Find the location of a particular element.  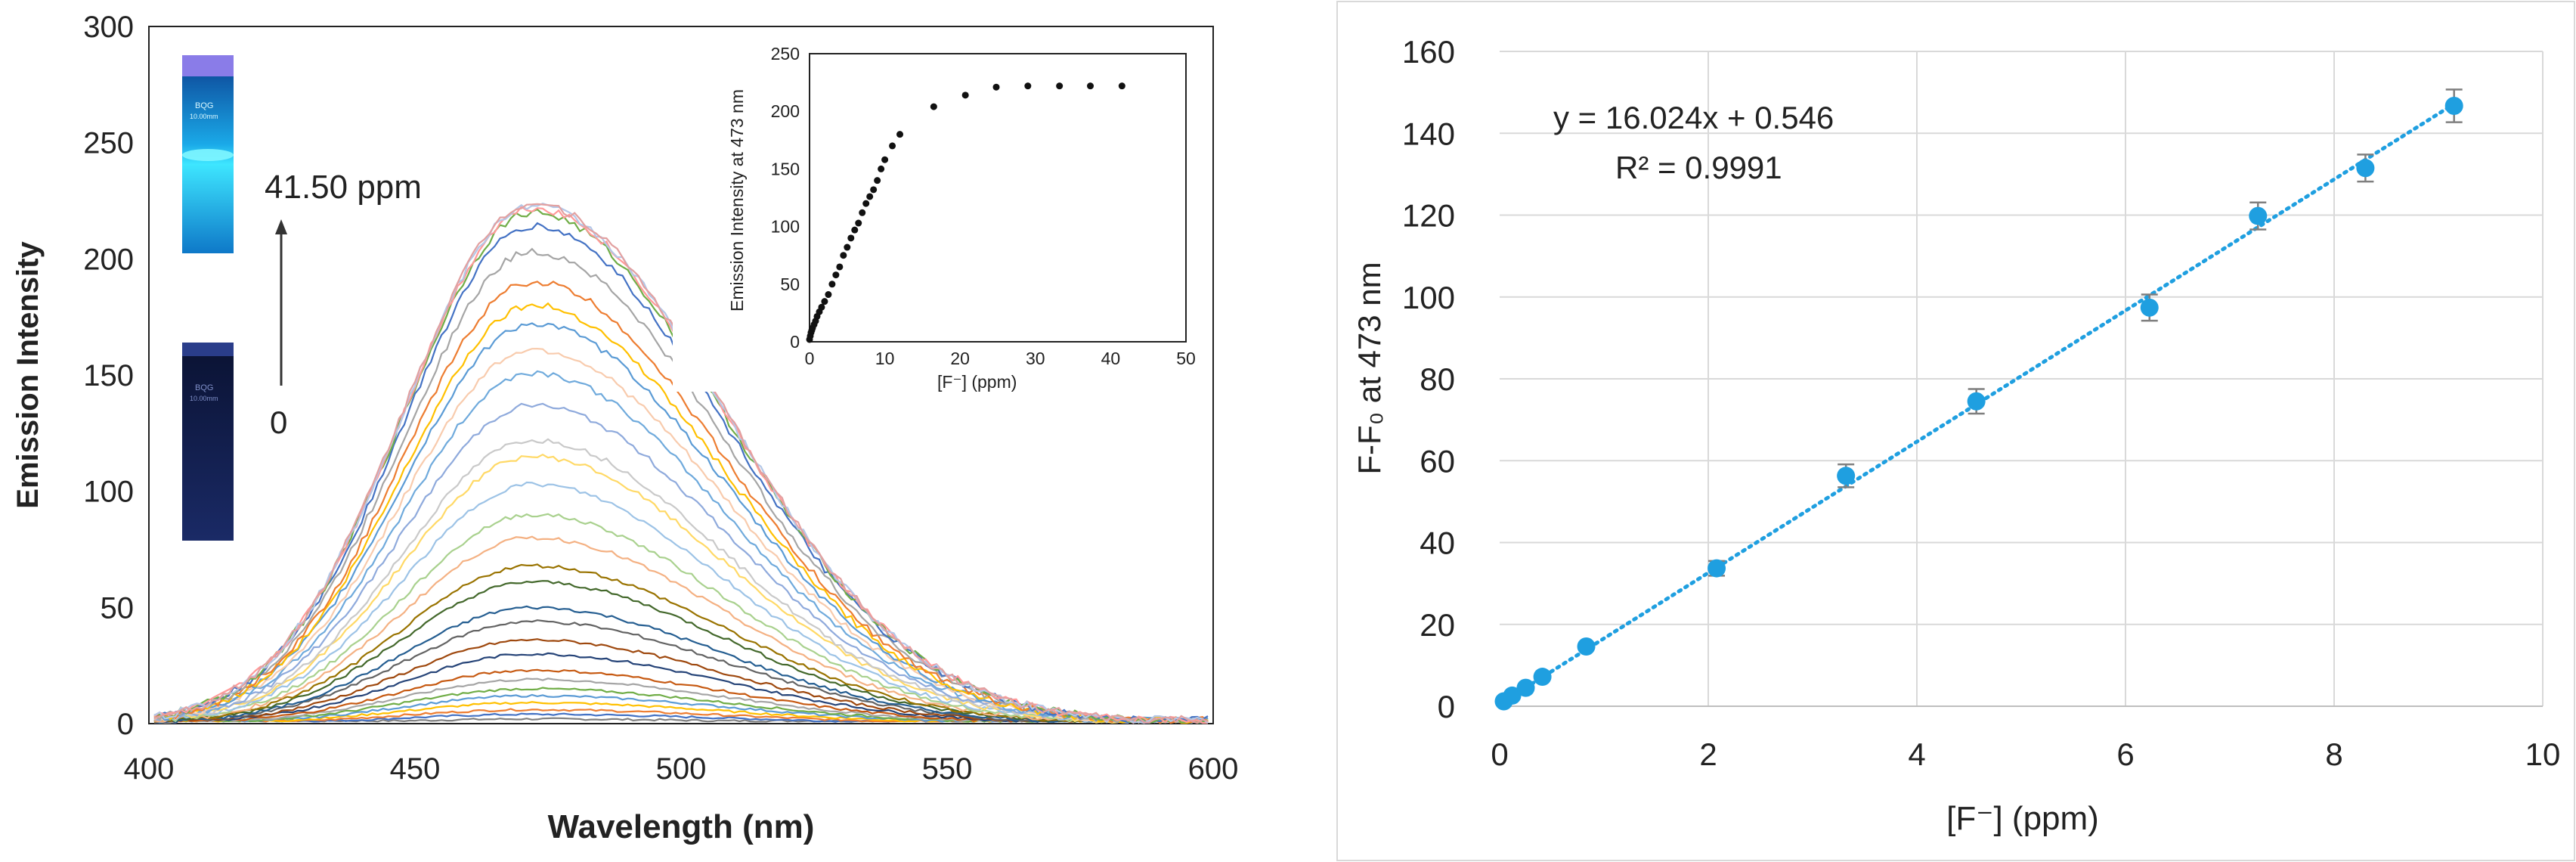

inset-y-tick-label: 100 is located at coordinates (785, 227).